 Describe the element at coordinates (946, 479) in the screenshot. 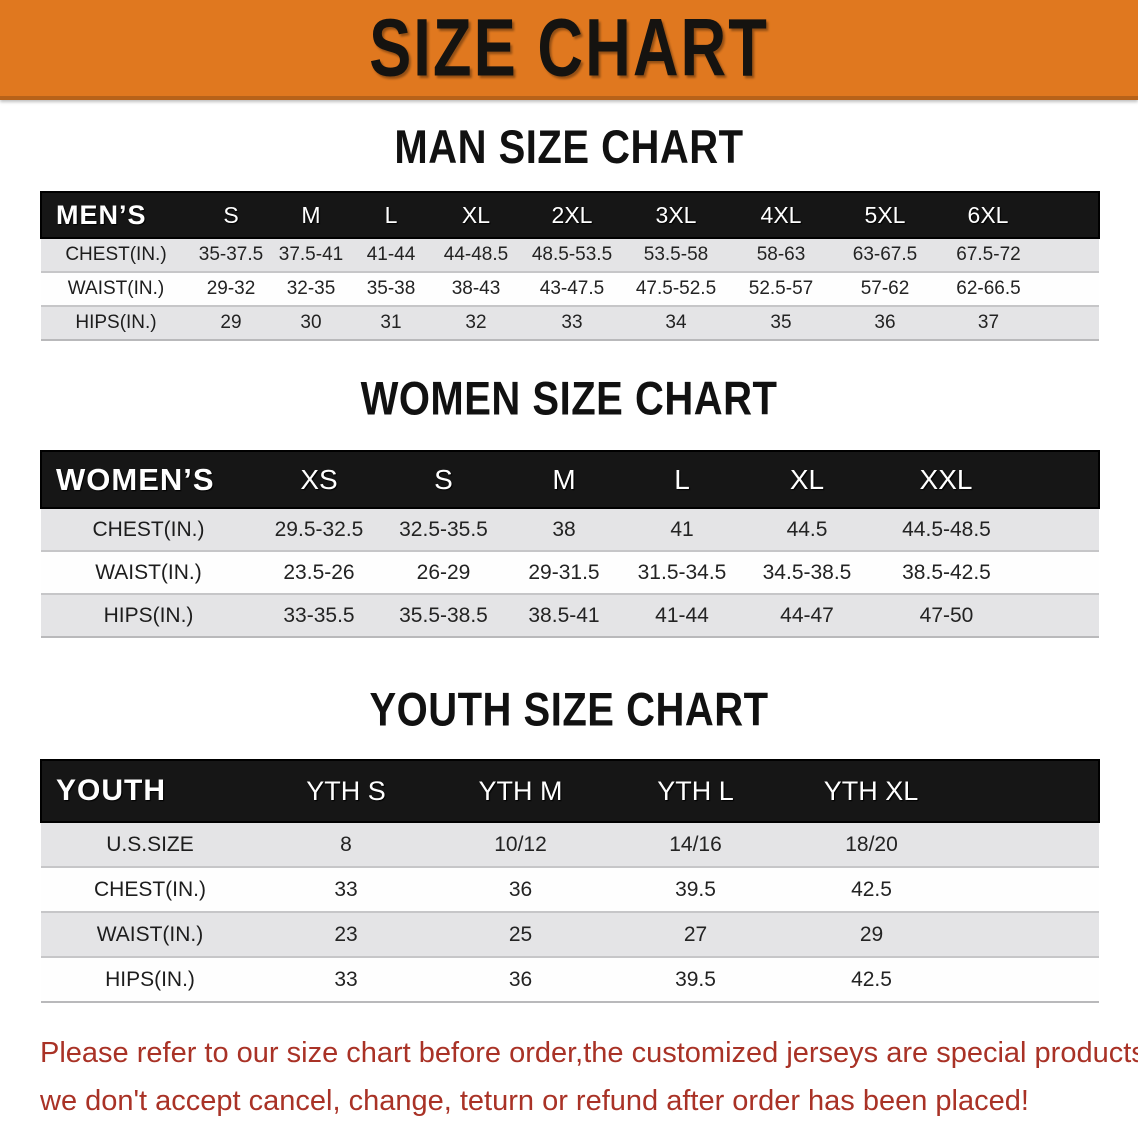

I see `size-column-header: XXL` at that location.